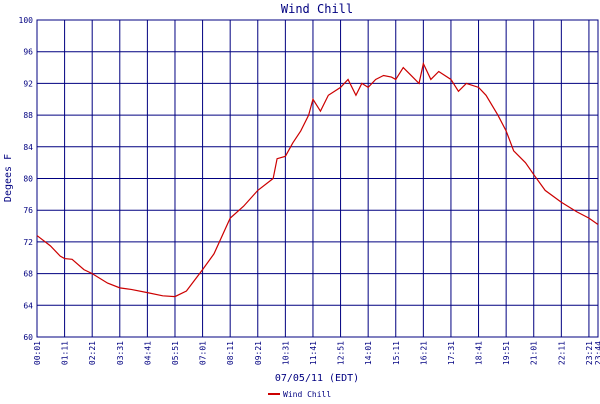 The image size is (600, 404). What do you see at coordinates (203, 353) in the screenshot?
I see `x-tick-label: 07:01` at bounding box center [203, 353].